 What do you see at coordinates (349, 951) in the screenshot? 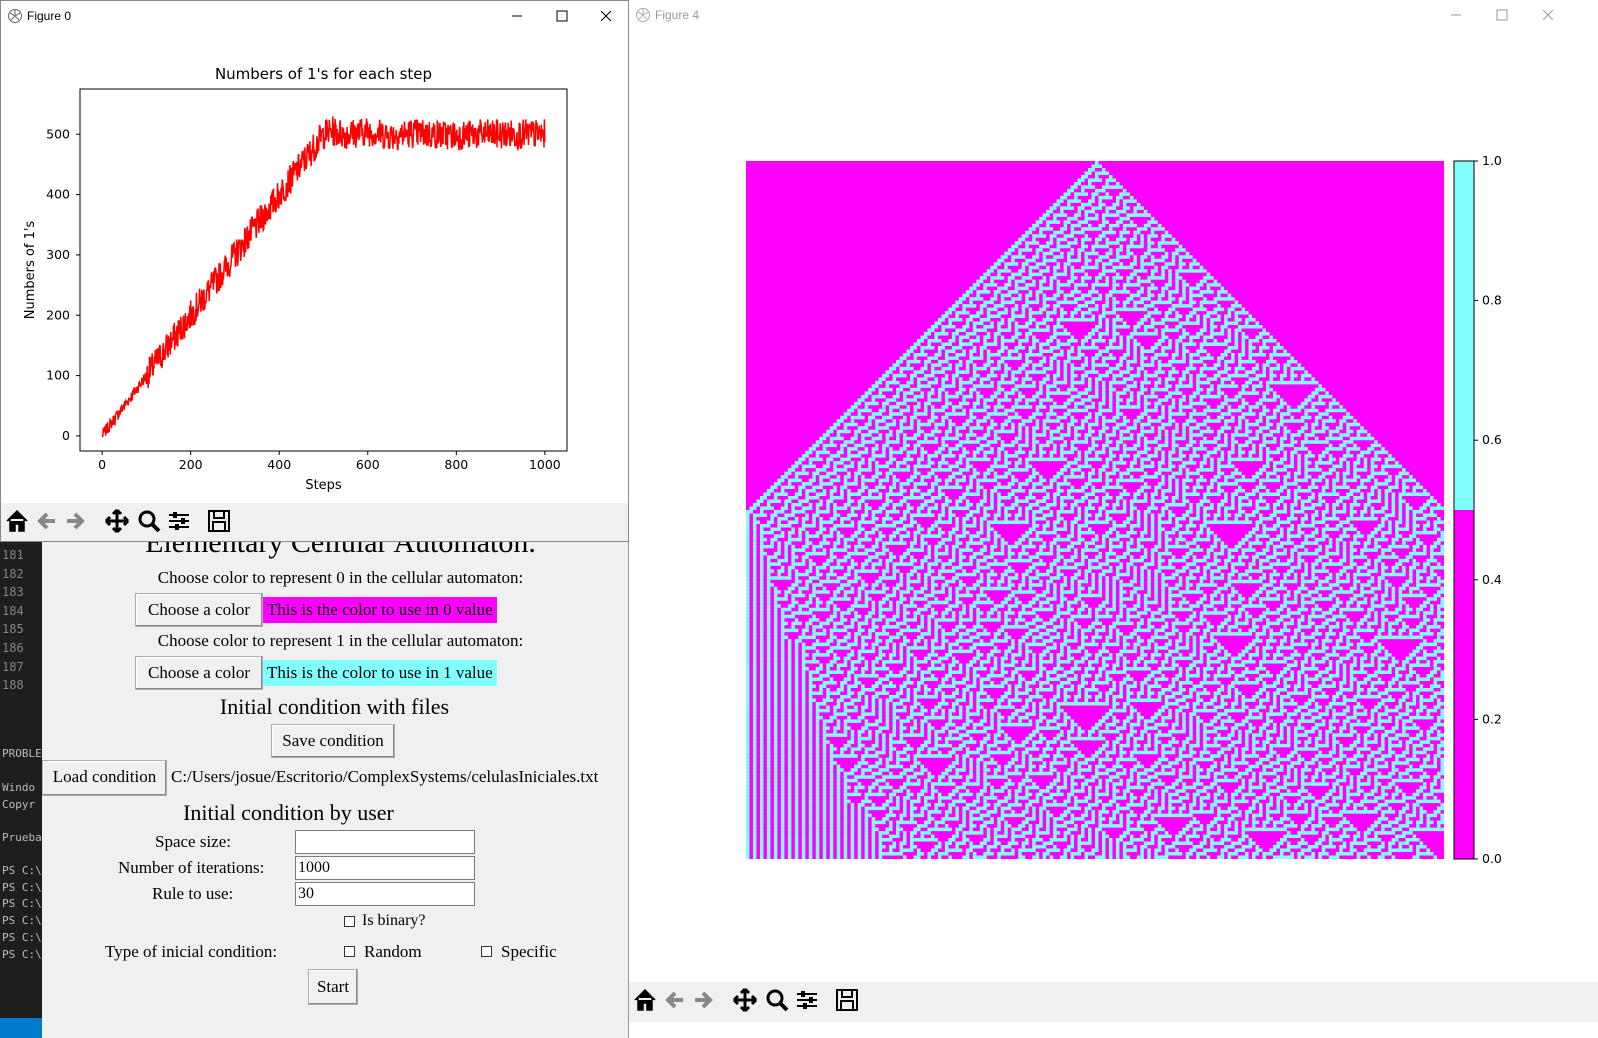
I see `random-checkbox` at bounding box center [349, 951].